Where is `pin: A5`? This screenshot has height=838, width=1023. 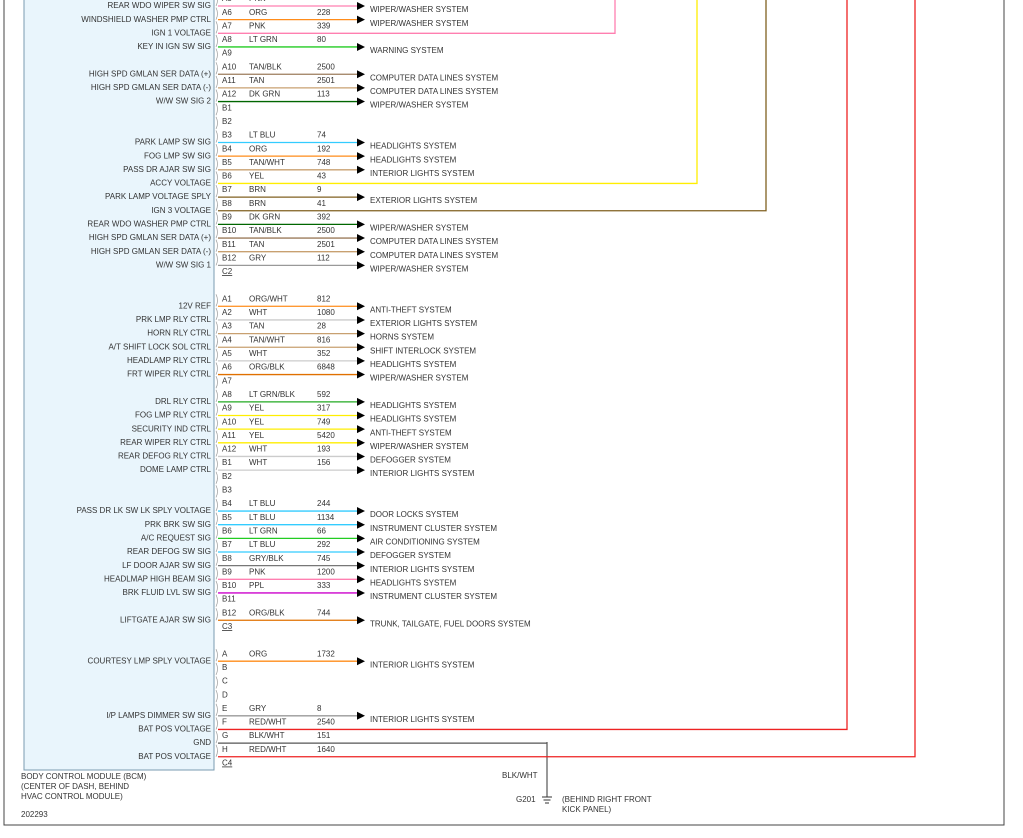 pin: A5 is located at coordinates (227, 353).